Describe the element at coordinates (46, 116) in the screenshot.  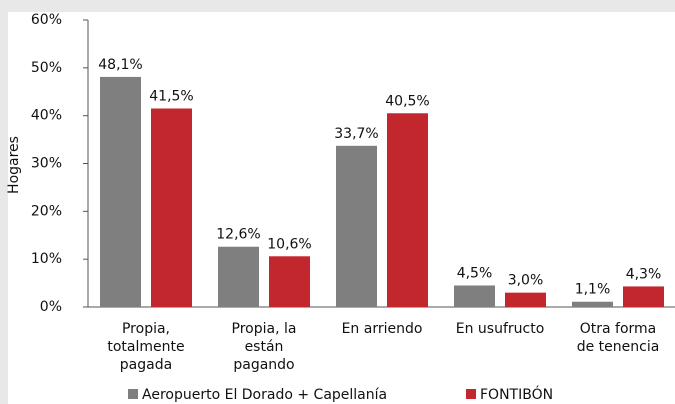
I see `y-tick-label: 40%` at that location.